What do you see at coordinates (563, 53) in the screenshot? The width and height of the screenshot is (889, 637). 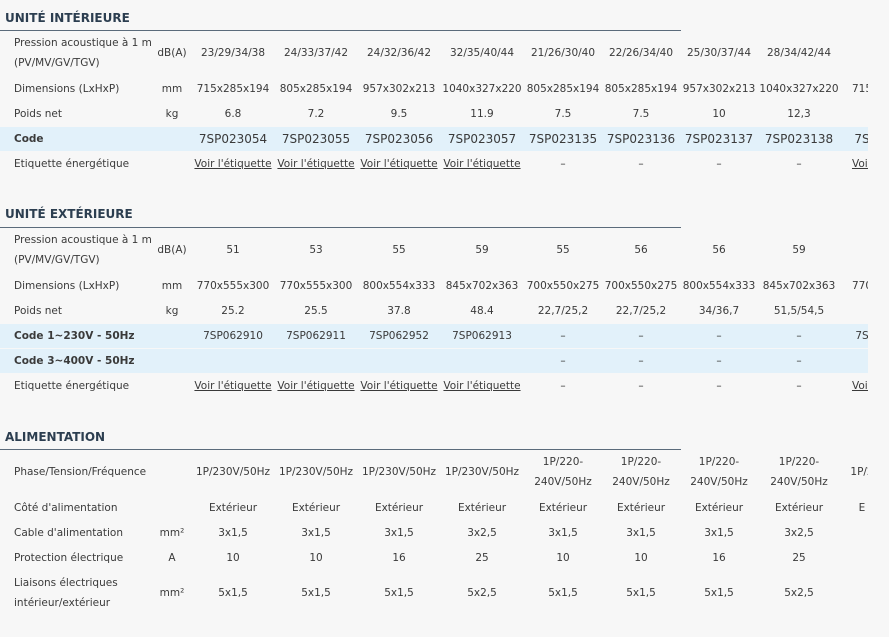 I see `cell: 21/26/30/40` at bounding box center [563, 53].